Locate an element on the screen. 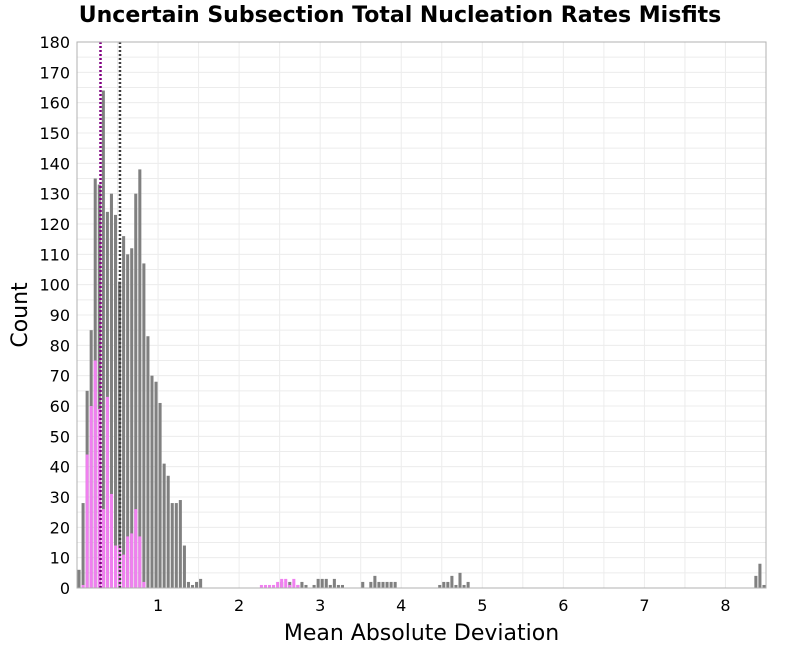  y-tick-label: 90 is located at coordinates (60, 315).